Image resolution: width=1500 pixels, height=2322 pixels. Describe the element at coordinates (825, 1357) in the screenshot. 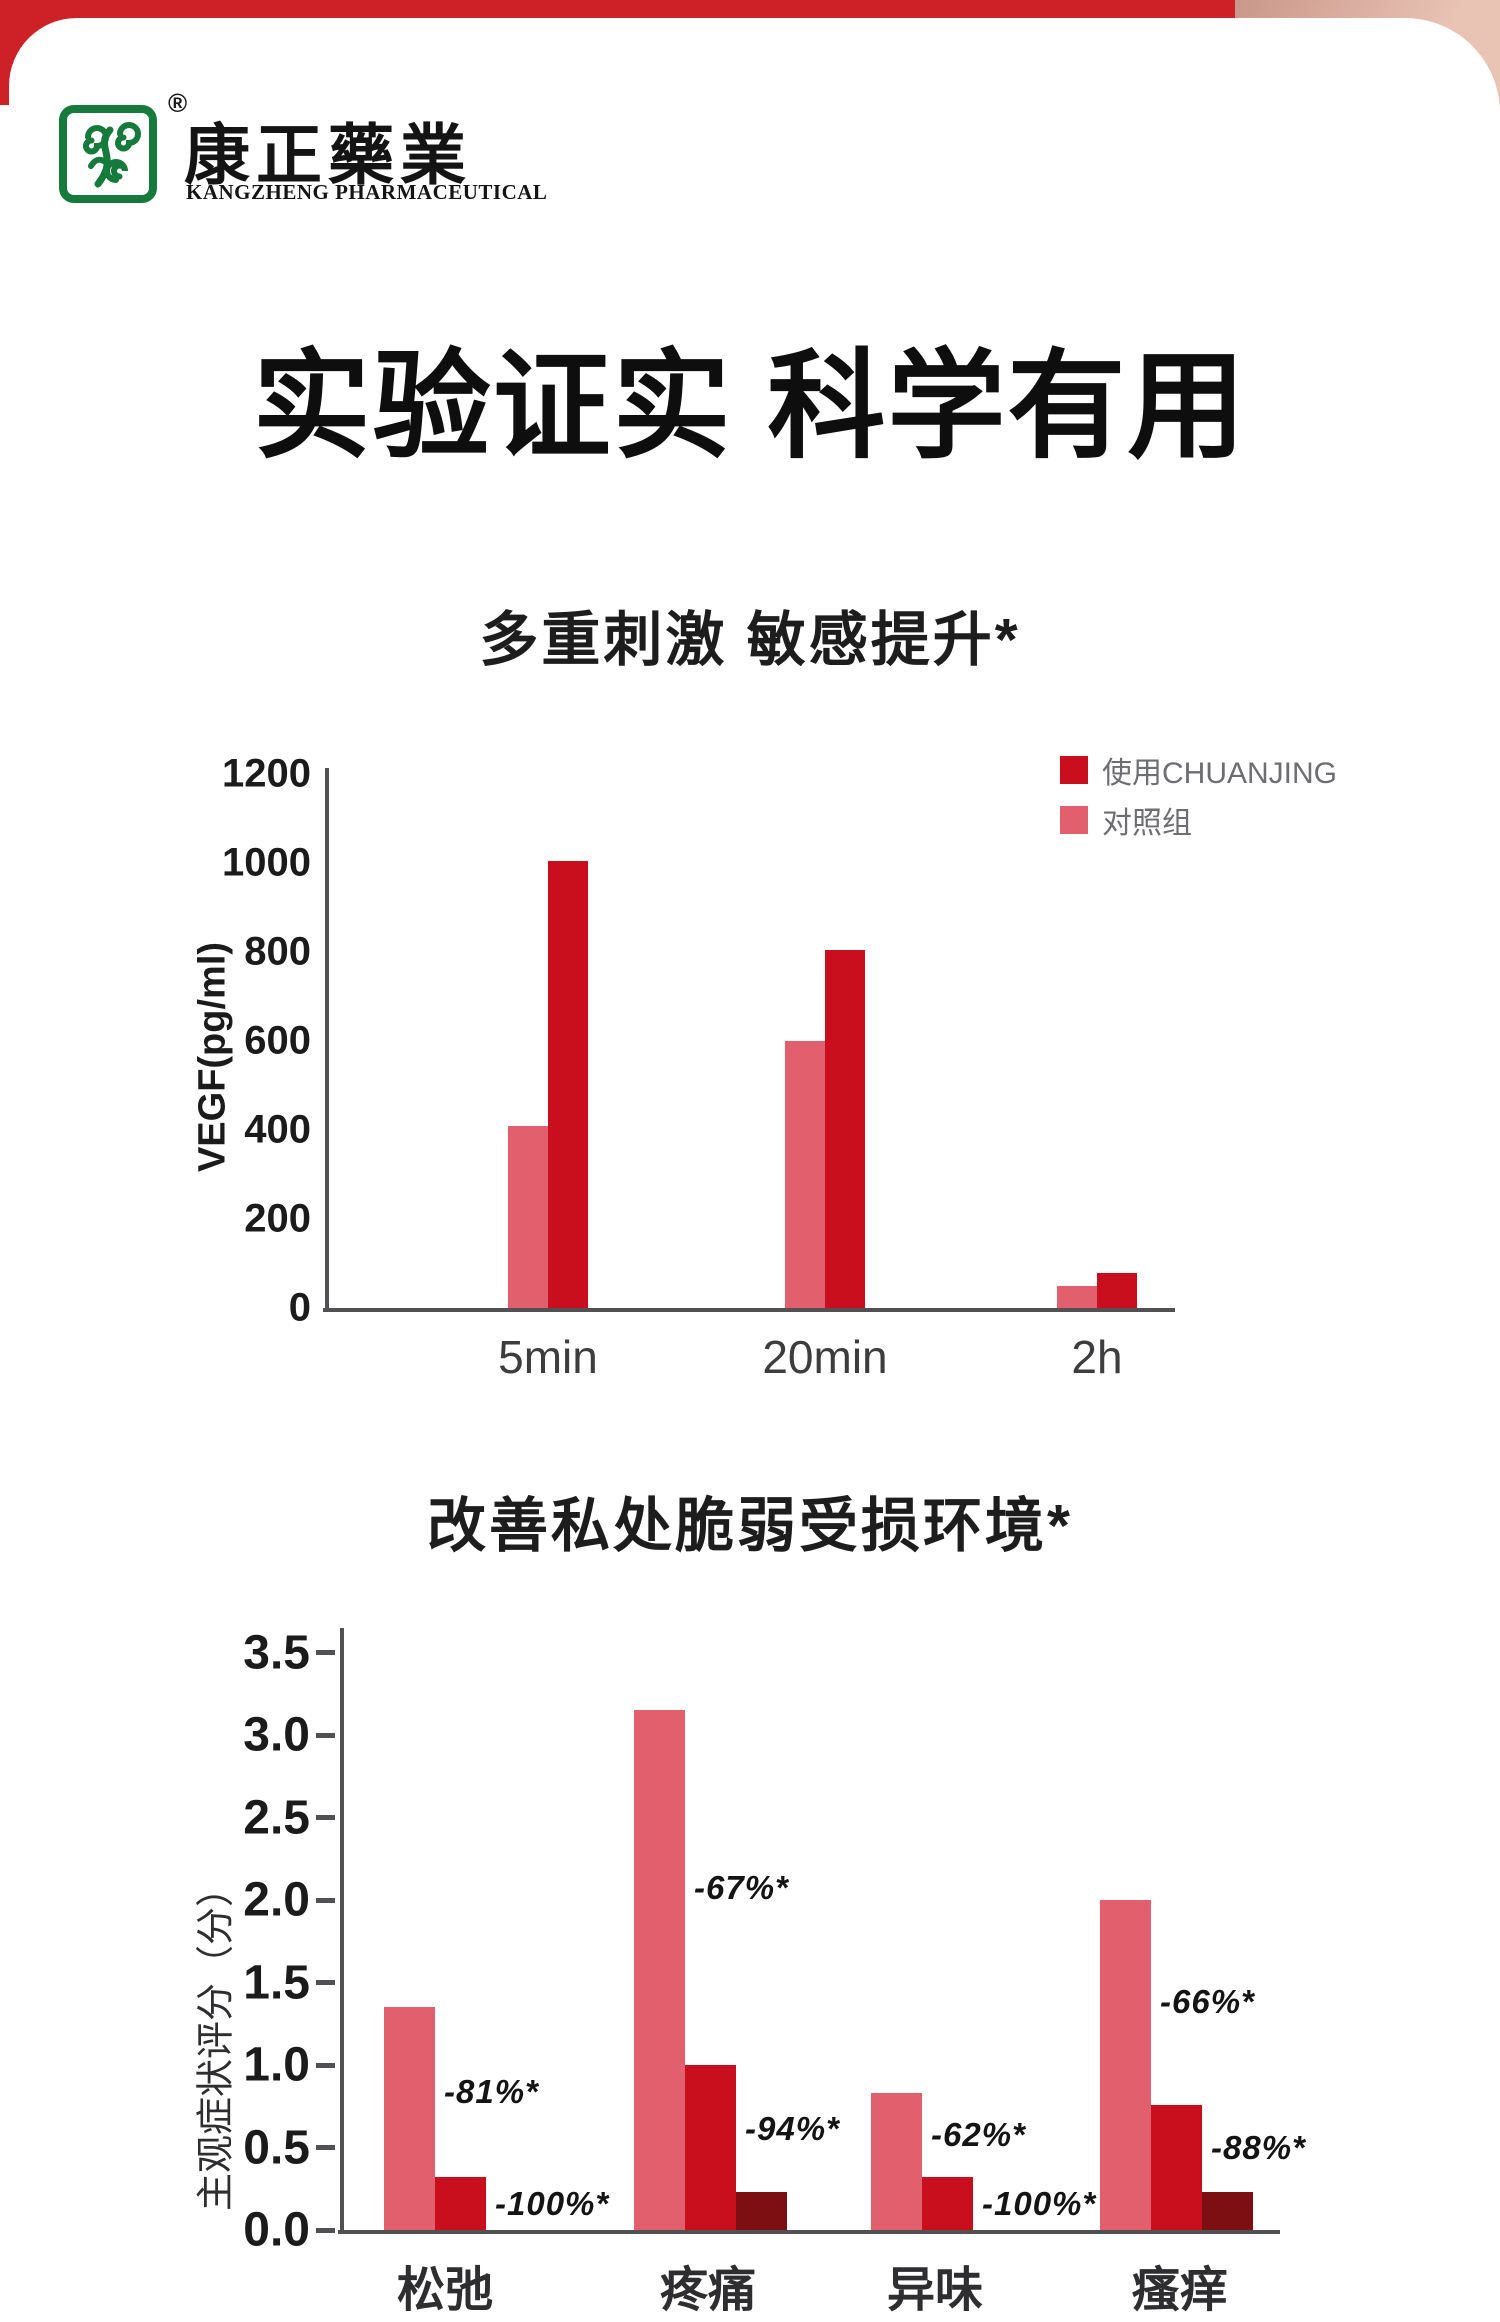

I see `x-category-label: 20min` at that location.